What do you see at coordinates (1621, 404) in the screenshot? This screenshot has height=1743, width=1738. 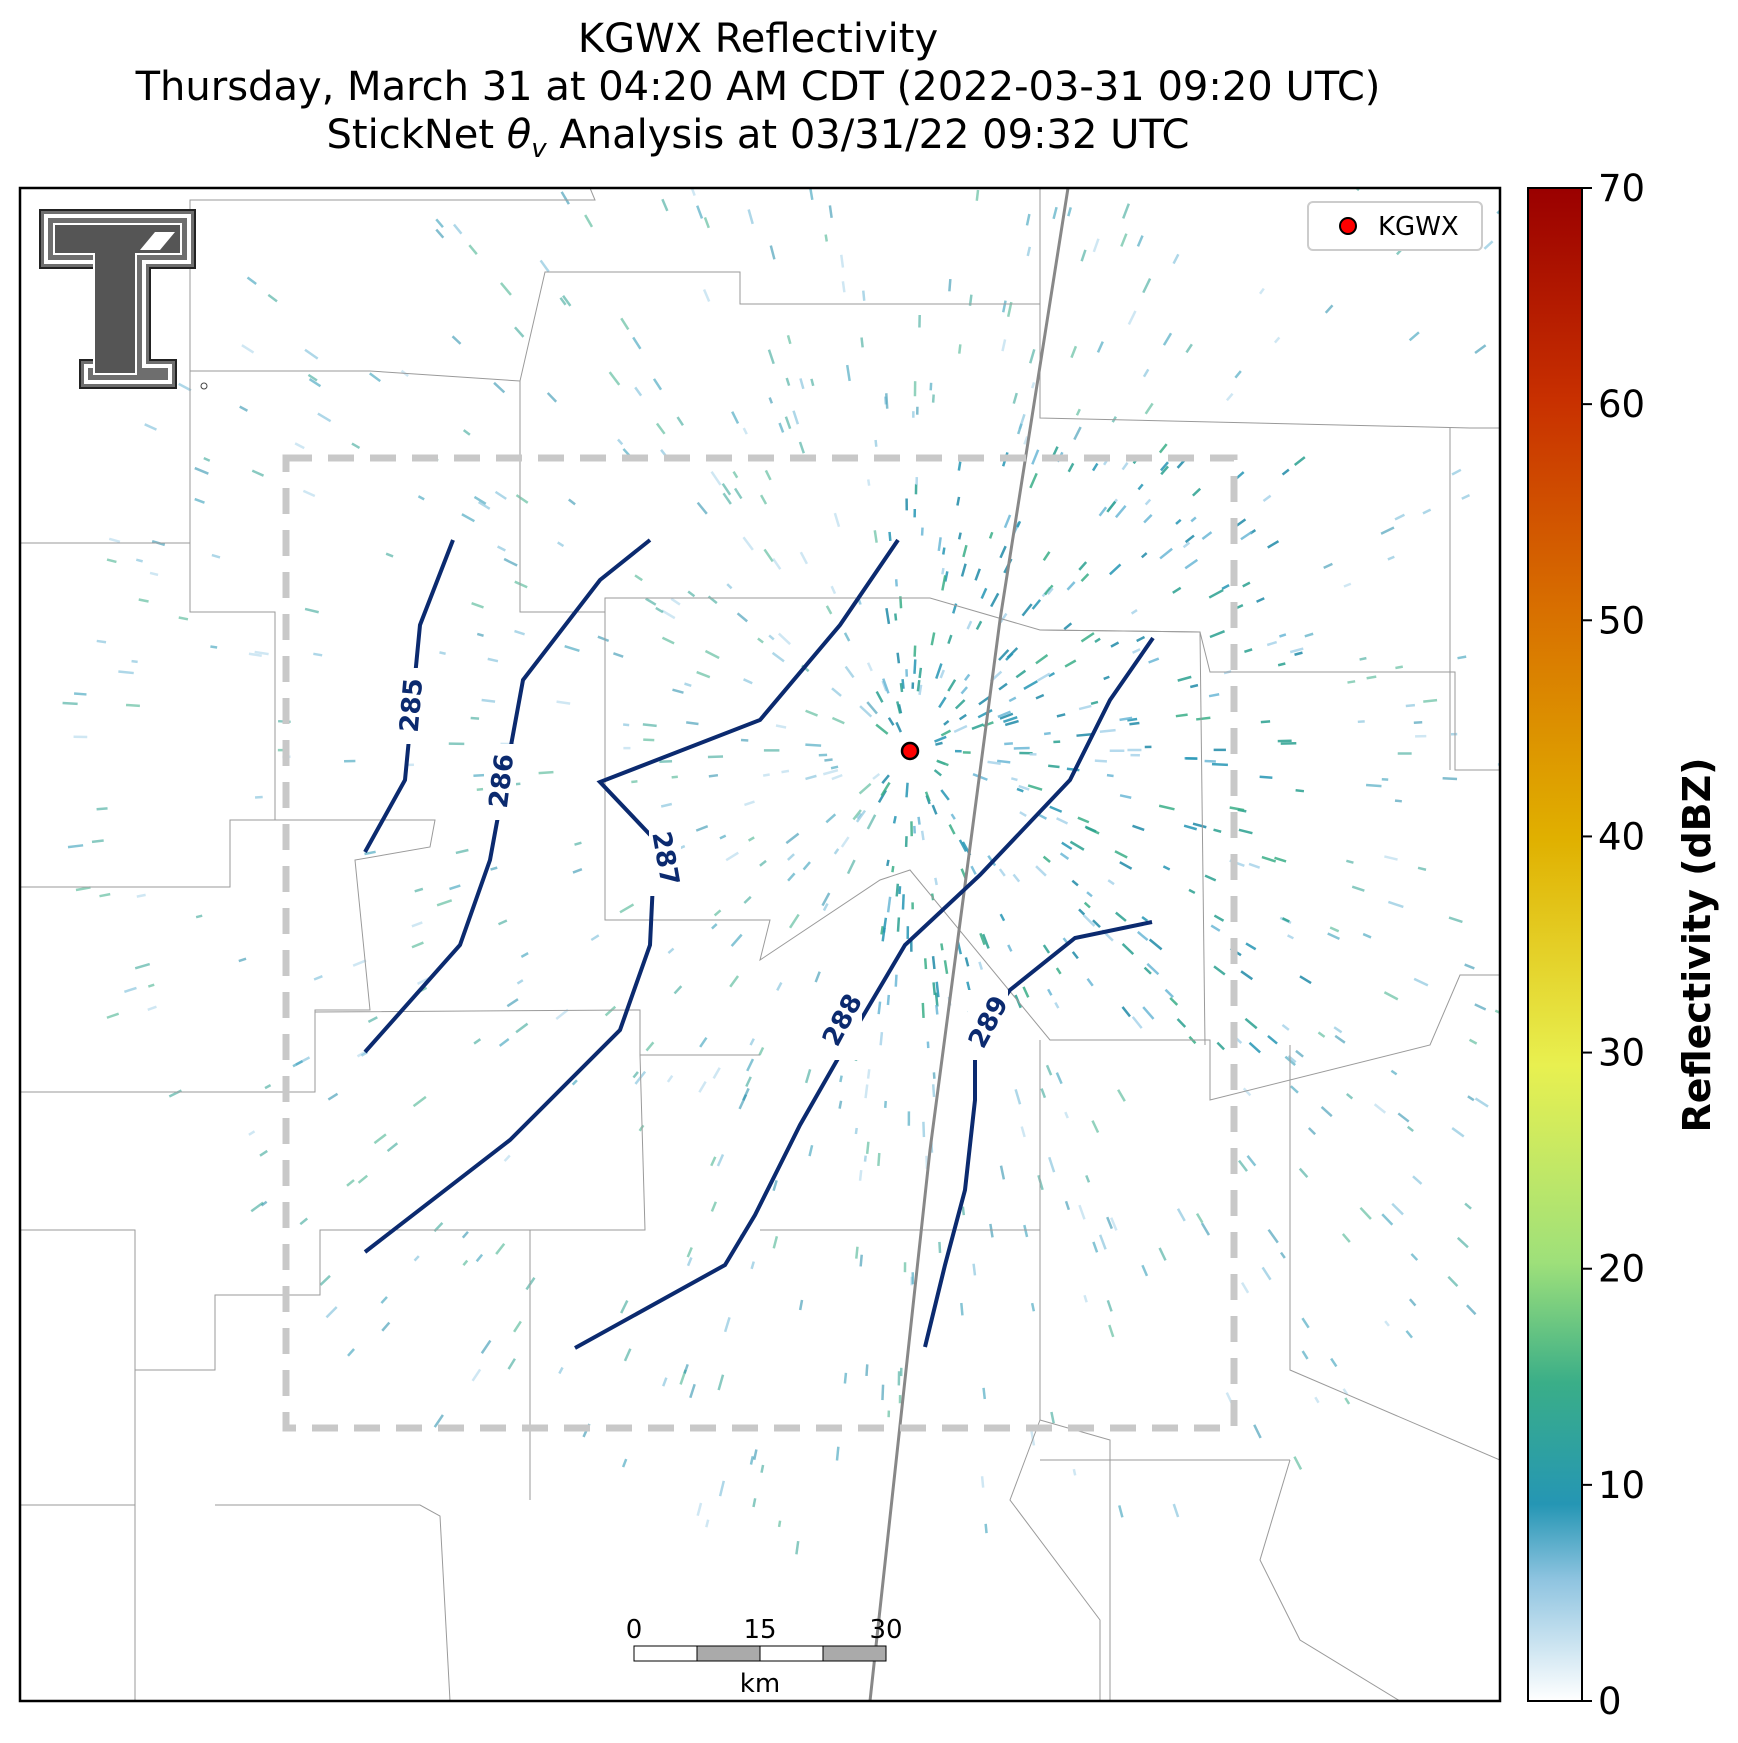 I see `colorbar-tick-label: 60` at bounding box center [1621, 404].